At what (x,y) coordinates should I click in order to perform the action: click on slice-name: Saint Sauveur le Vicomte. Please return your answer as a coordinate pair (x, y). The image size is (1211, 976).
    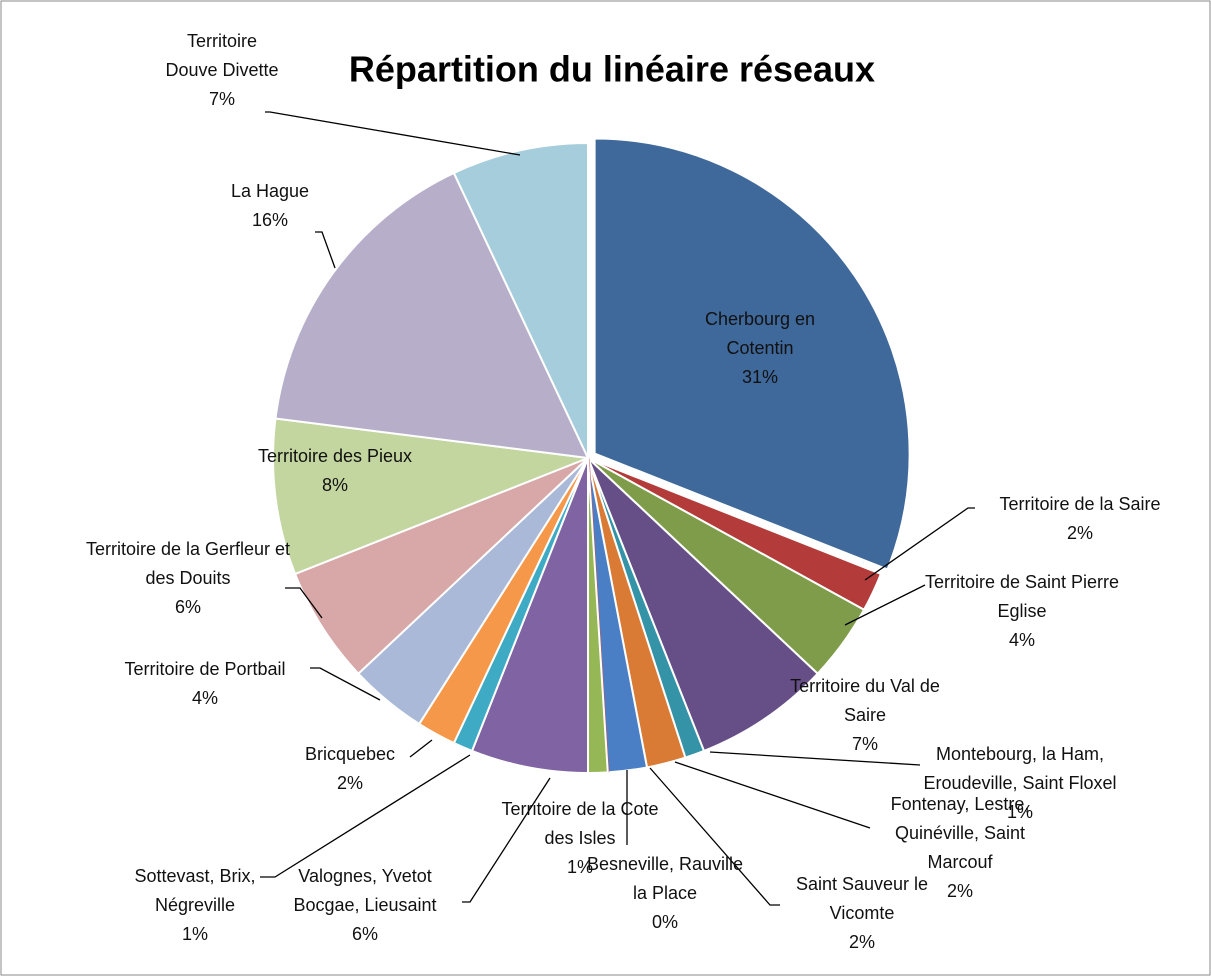
    Looking at the image, I should click on (862, 898).